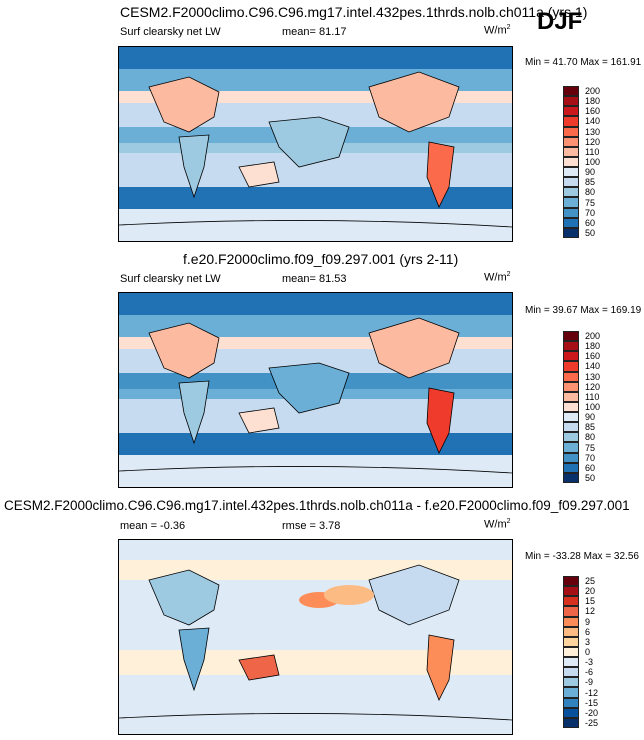 The width and height of the screenshot is (644, 740). Describe the element at coordinates (582, 556) in the screenshot. I see `panel-3-minmax: Min = -33.28 Max = 32.56` at that location.